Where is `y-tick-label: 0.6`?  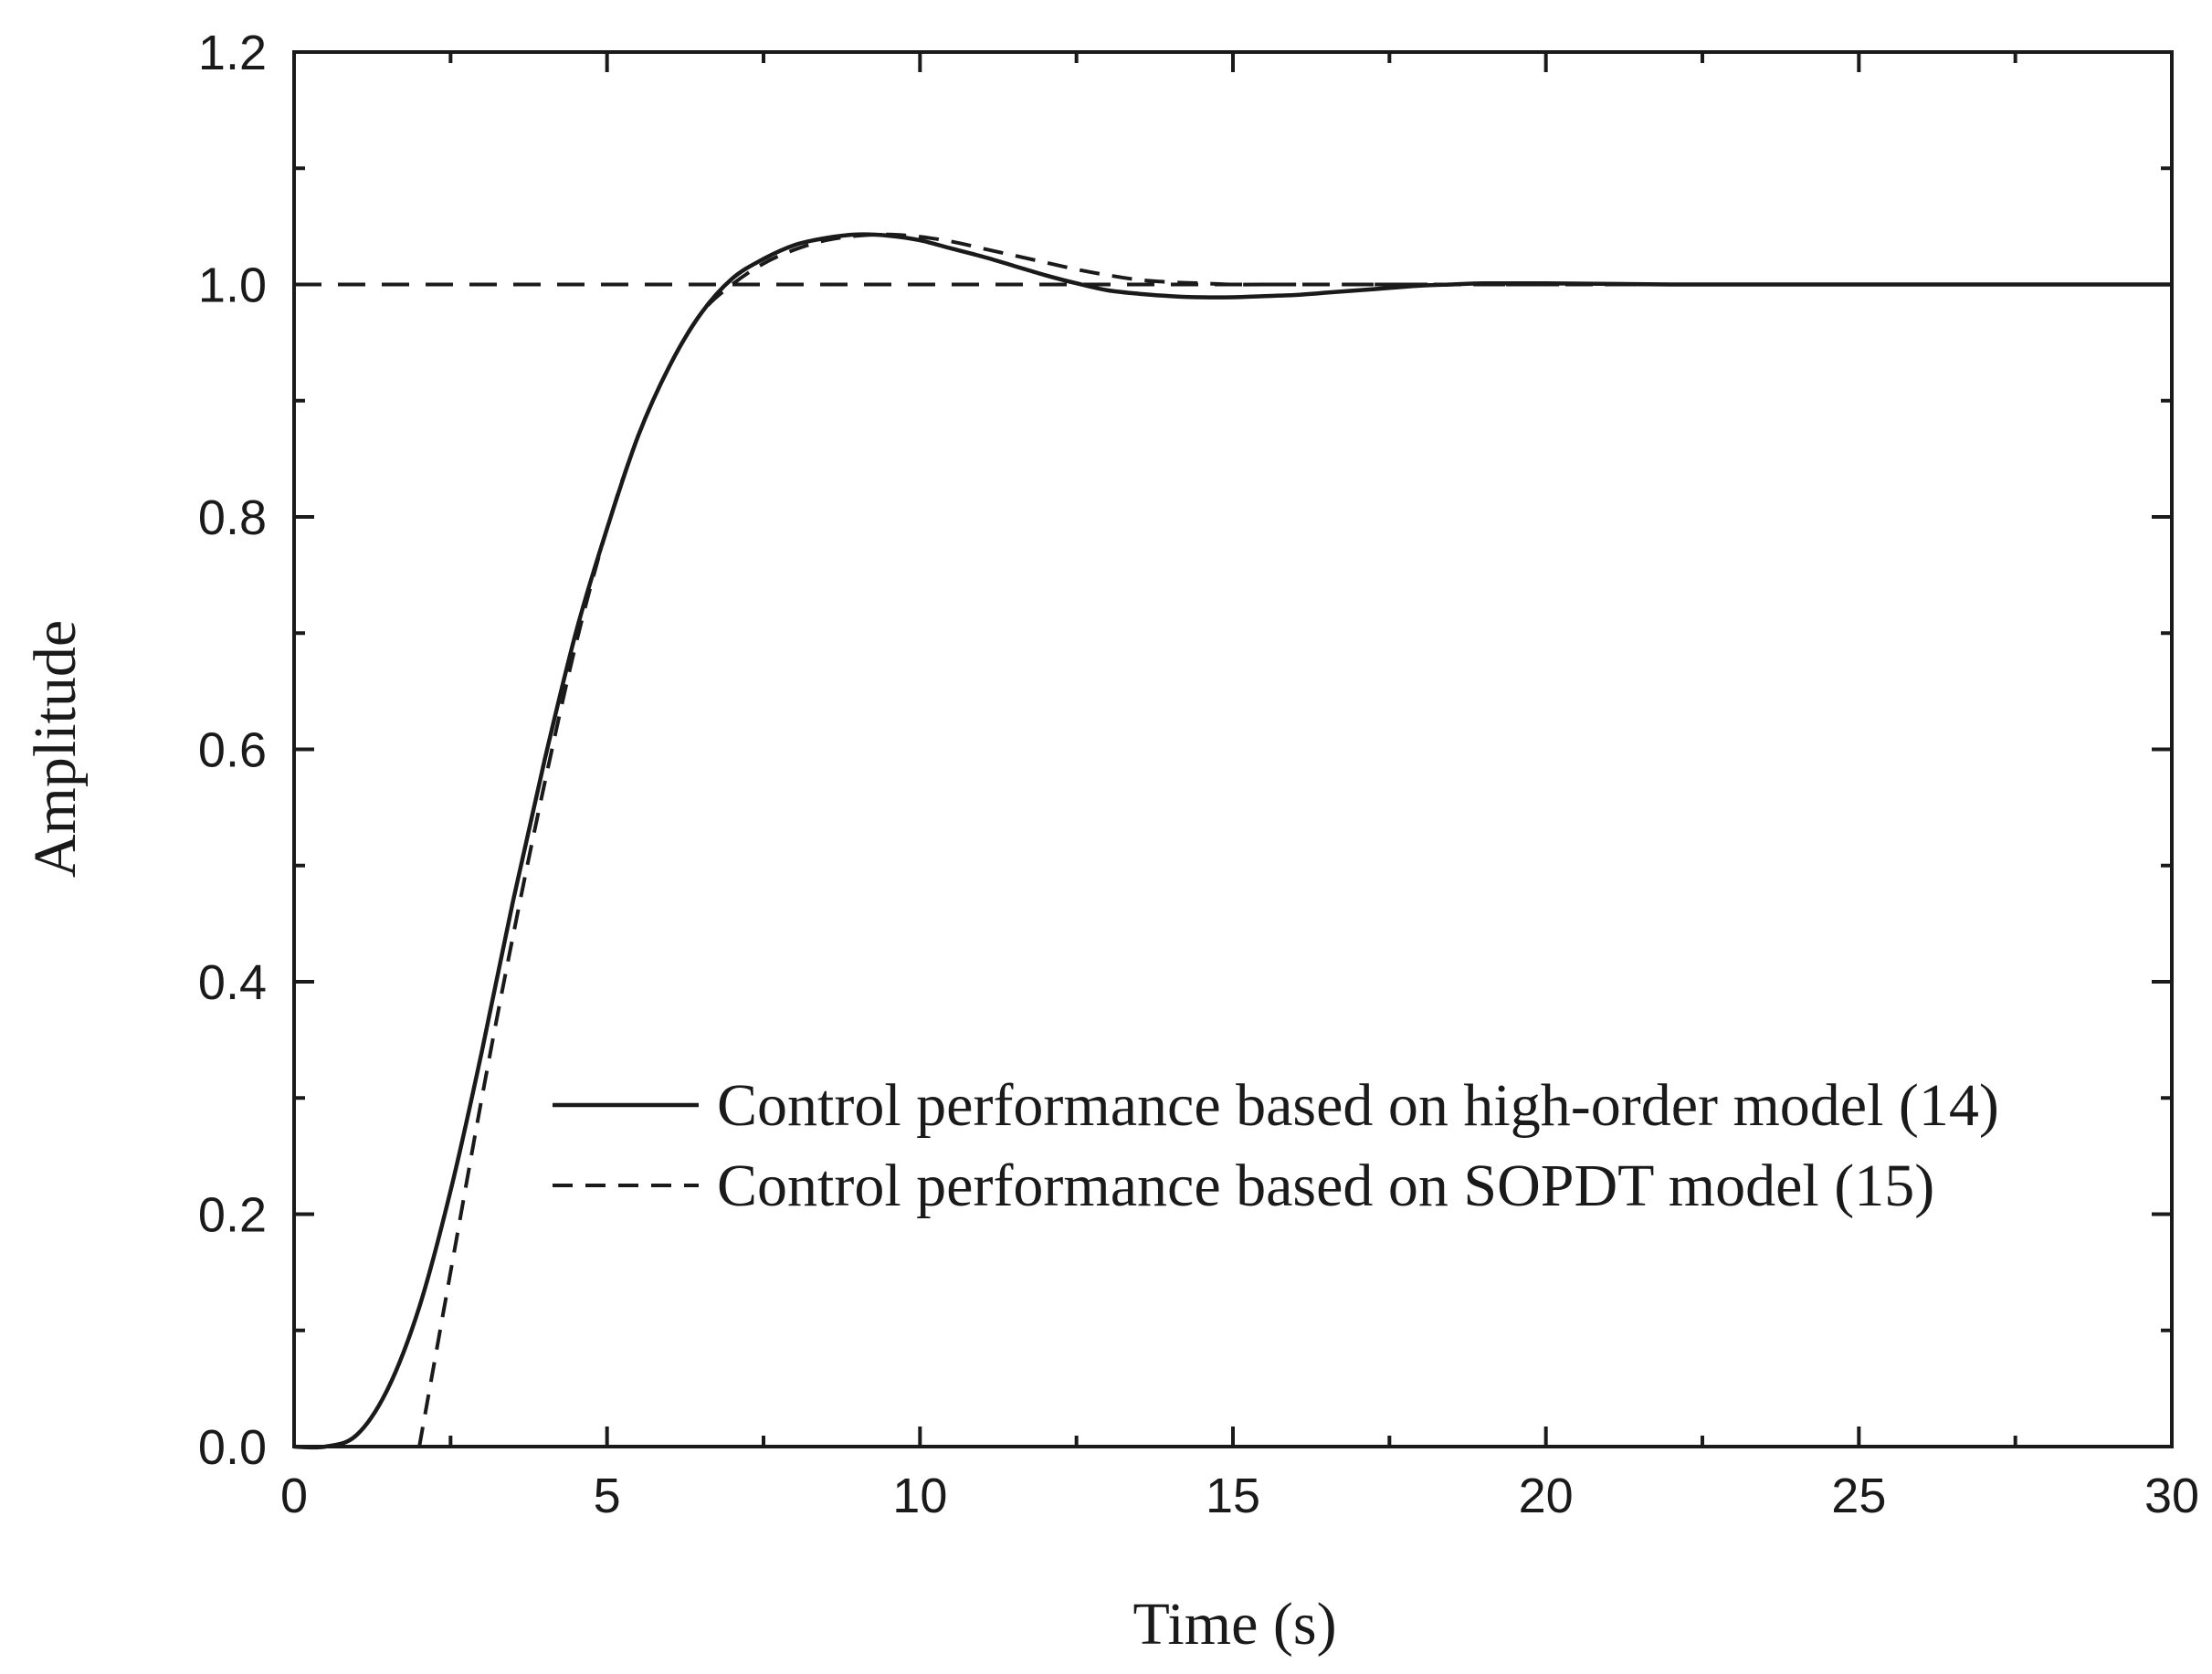 y-tick-label: 0.6 is located at coordinates (232, 750).